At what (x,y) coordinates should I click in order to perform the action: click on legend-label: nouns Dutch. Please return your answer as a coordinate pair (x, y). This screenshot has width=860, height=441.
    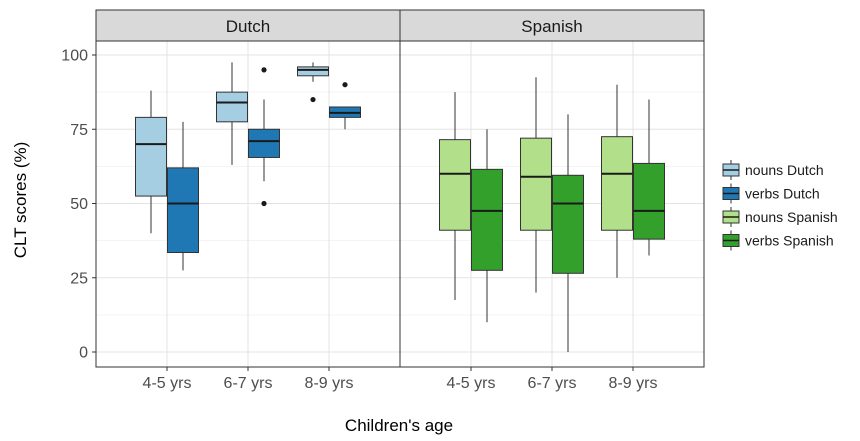
    Looking at the image, I should click on (784, 170).